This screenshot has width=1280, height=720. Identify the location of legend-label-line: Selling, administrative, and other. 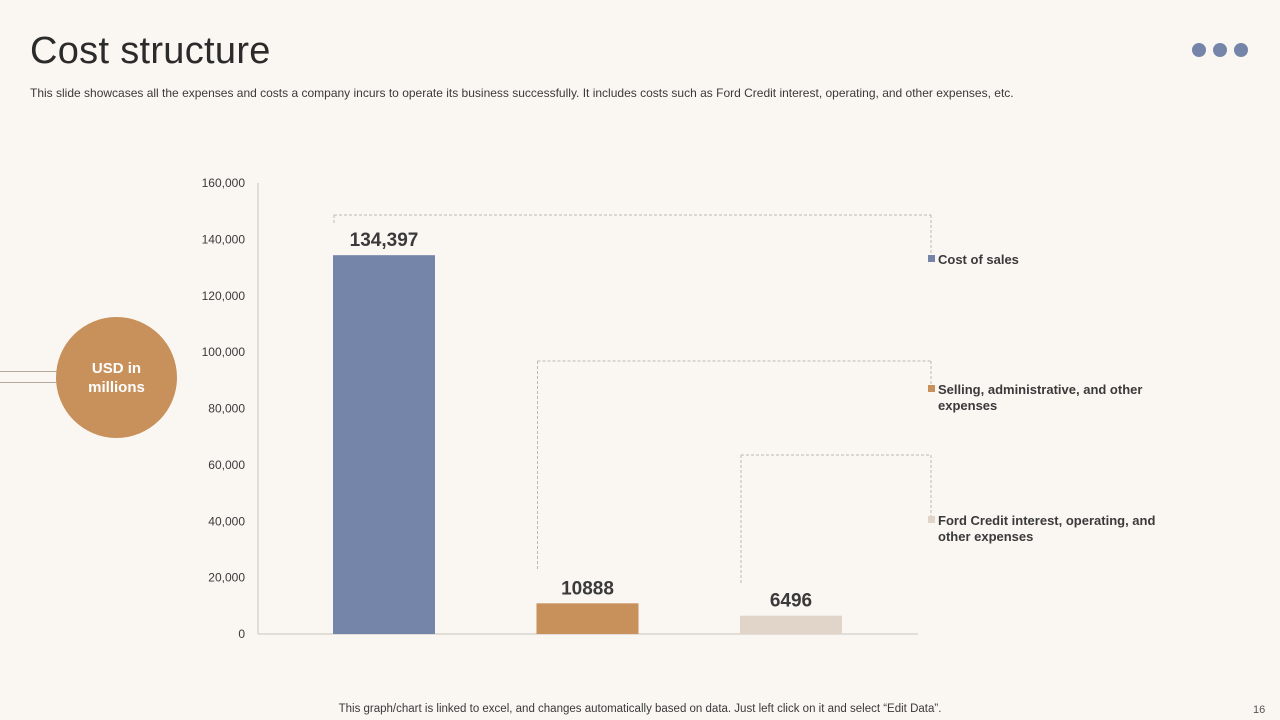
(1040, 389).